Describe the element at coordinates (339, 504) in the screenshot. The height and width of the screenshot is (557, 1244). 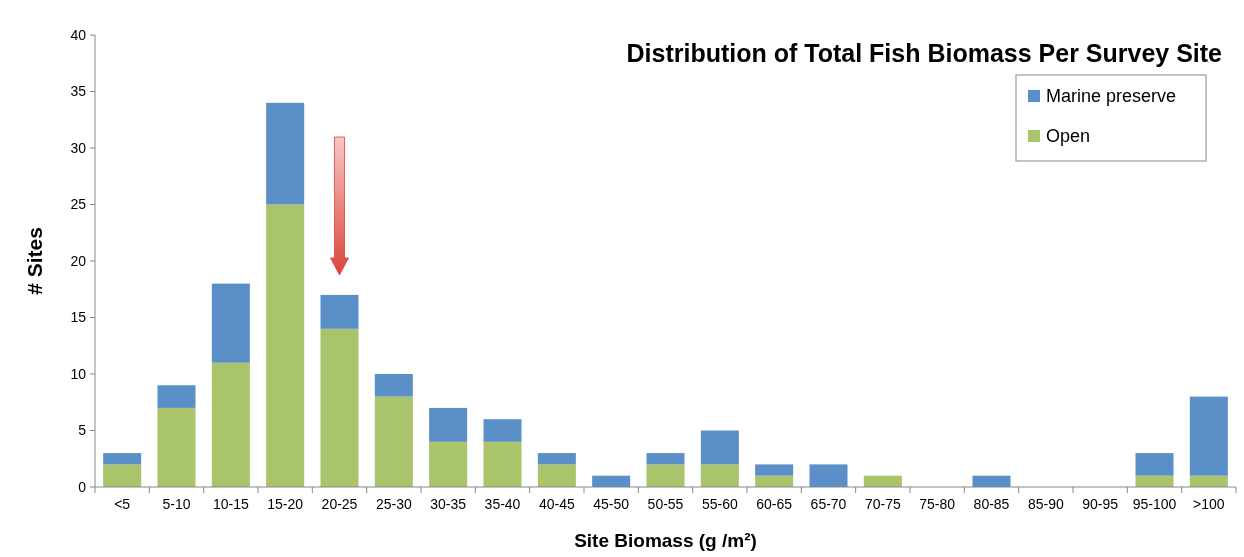
I see `x-tick-label: 20-25` at that location.